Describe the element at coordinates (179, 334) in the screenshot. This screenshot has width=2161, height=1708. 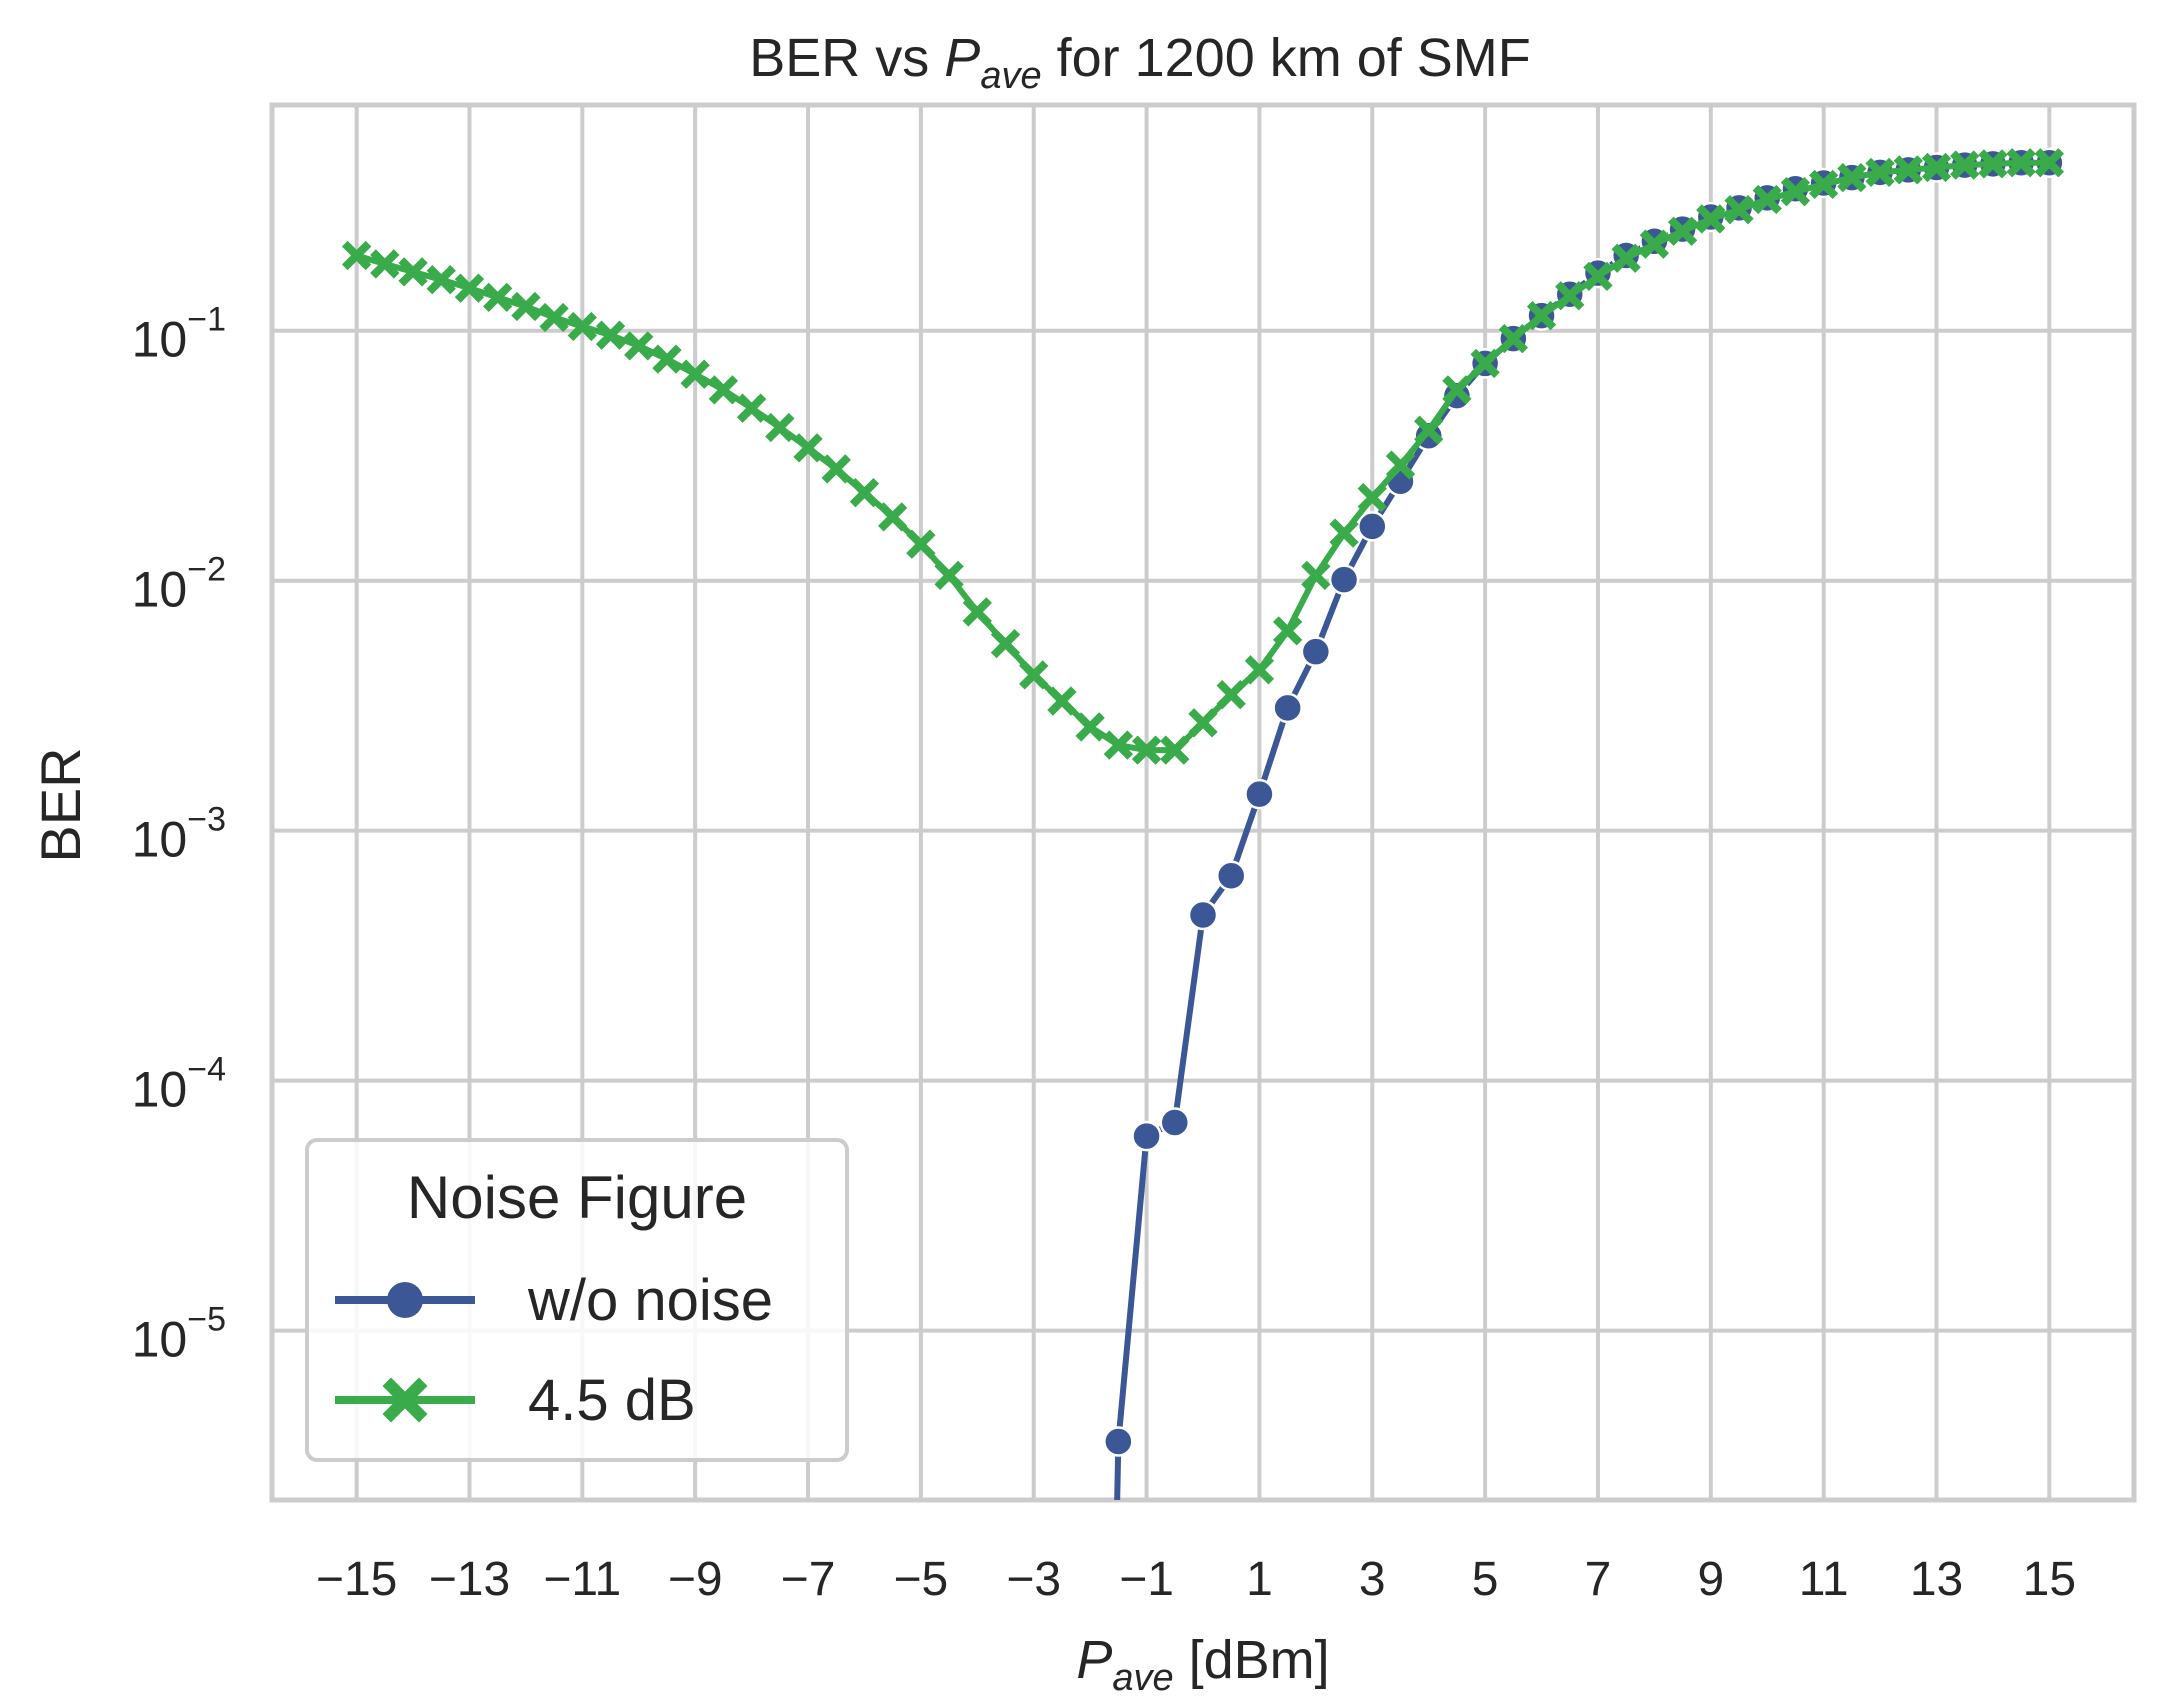
I see `y-tick-label: 10⁻¹` at that location.